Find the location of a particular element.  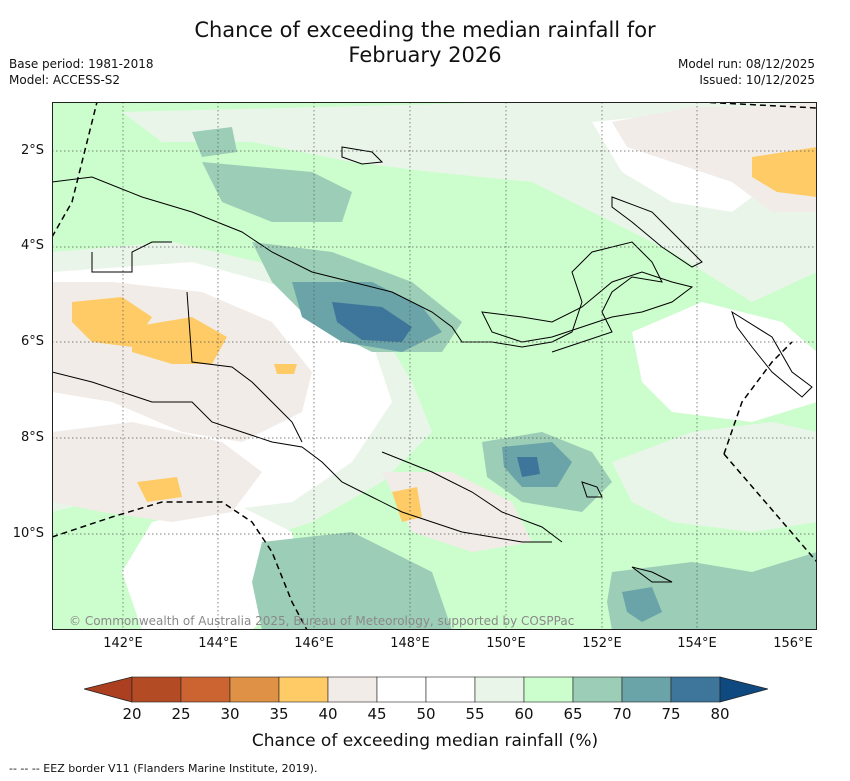

colorbar-tick-30: 30 is located at coordinates (230, 714).